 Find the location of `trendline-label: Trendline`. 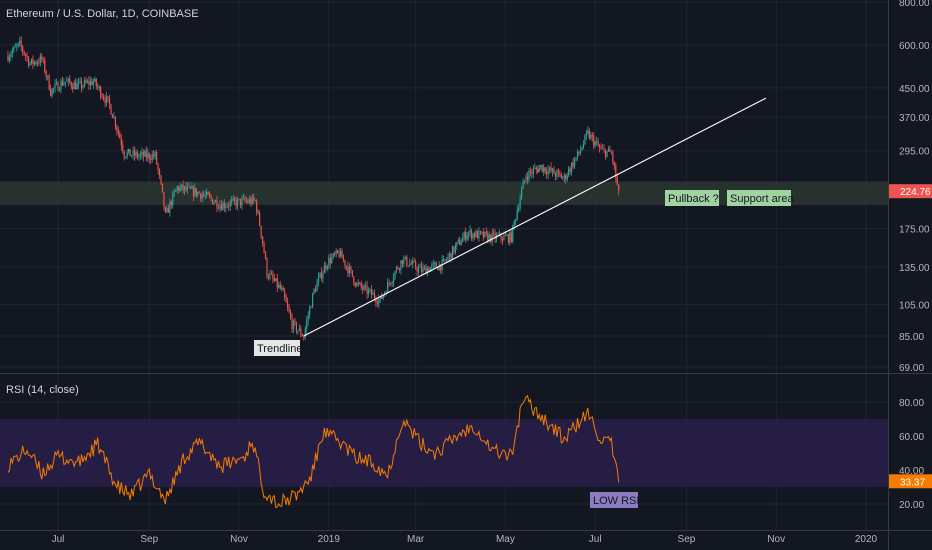

trendline-label: Trendline is located at coordinates (279, 349).